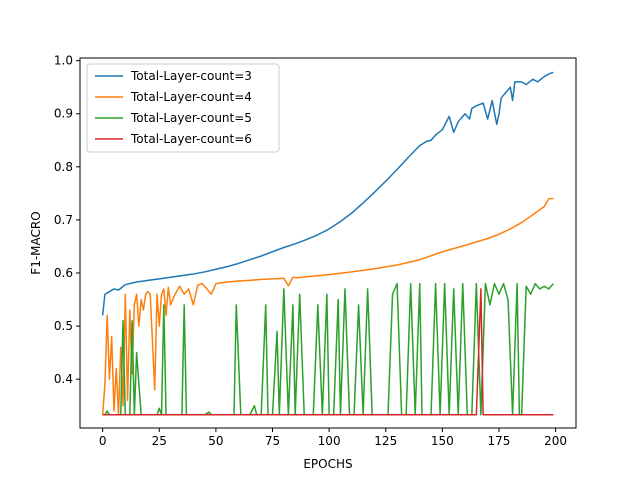 The height and width of the screenshot is (480, 640). I want to click on y-tick-label: 0.6, so click(63, 273).